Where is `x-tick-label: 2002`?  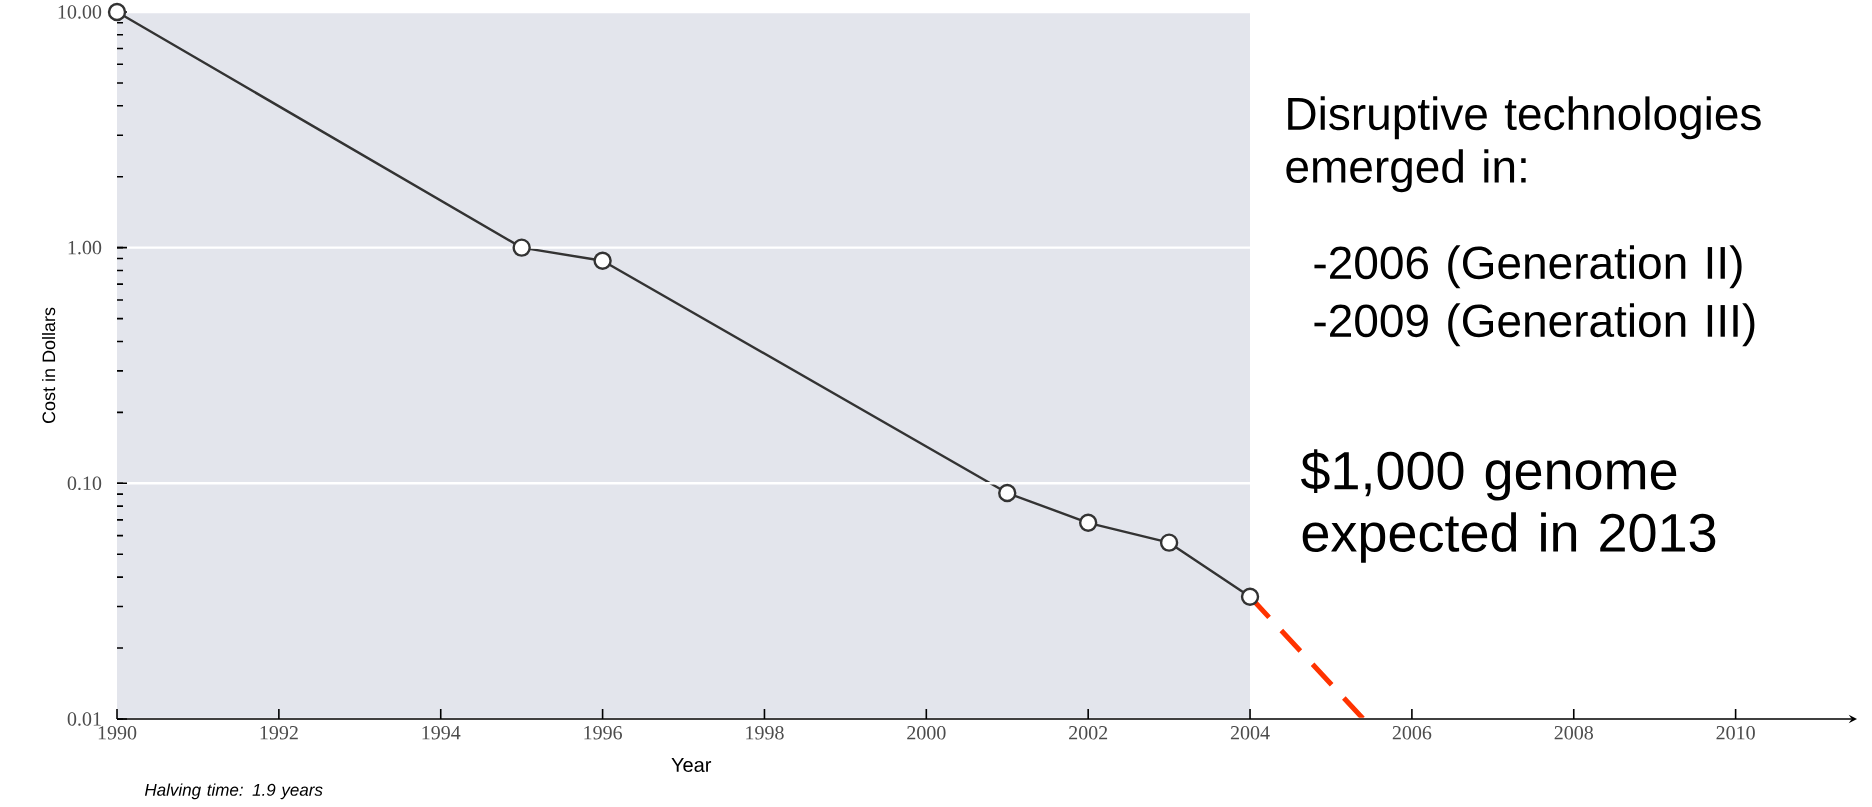
x-tick-label: 2002 is located at coordinates (1088, 733).